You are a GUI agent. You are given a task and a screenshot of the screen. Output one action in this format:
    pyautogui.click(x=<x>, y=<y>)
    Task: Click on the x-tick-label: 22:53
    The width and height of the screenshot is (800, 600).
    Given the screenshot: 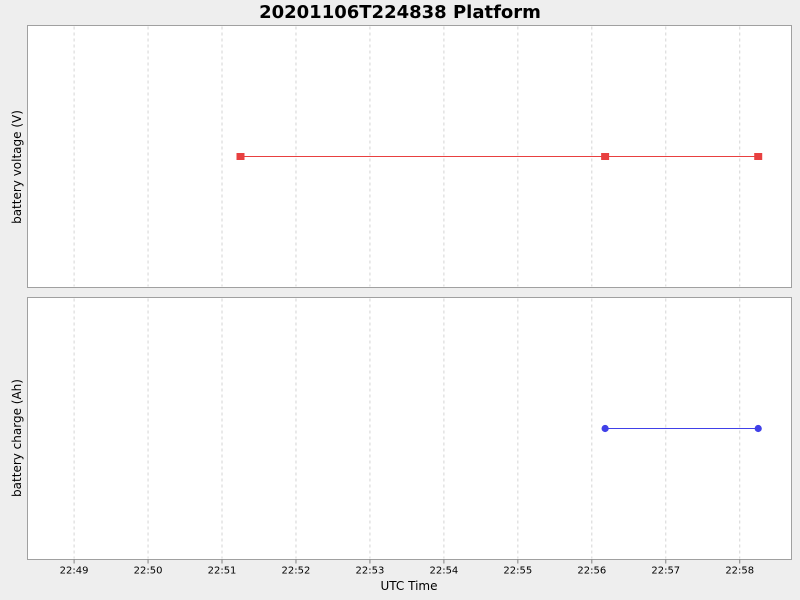 What is the action you would take?
    pyautogui.click(x=370, y=571)
    